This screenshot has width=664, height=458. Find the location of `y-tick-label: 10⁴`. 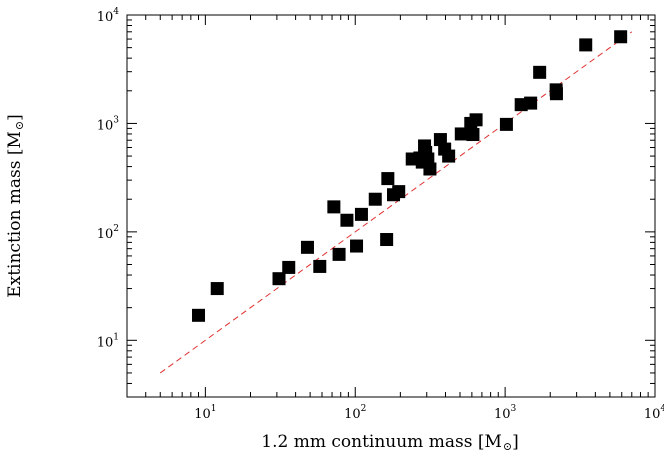

y-tick-label: 10⁴ is located at coordinates (108, 16).